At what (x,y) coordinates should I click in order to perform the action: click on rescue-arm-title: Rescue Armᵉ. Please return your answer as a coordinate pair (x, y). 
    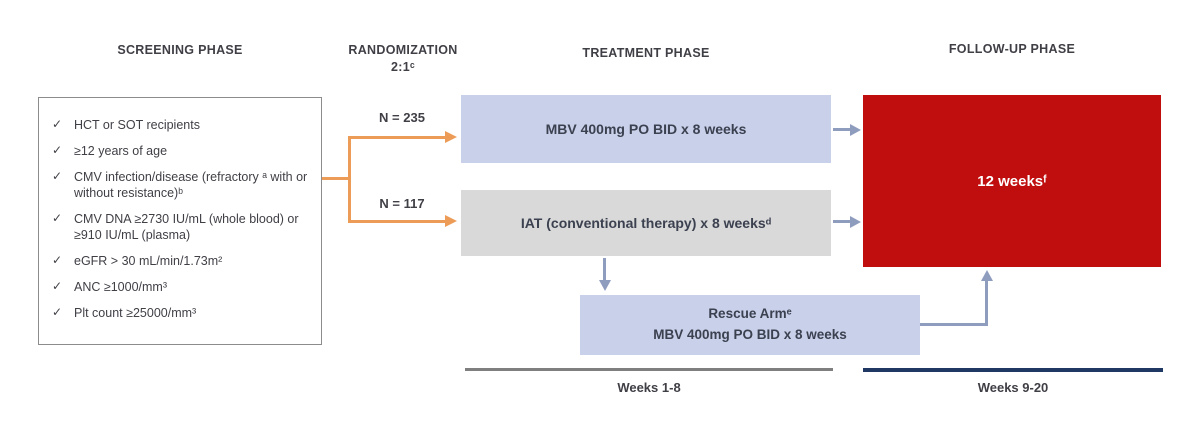
    Looking at the image, I should click on (750, 314).